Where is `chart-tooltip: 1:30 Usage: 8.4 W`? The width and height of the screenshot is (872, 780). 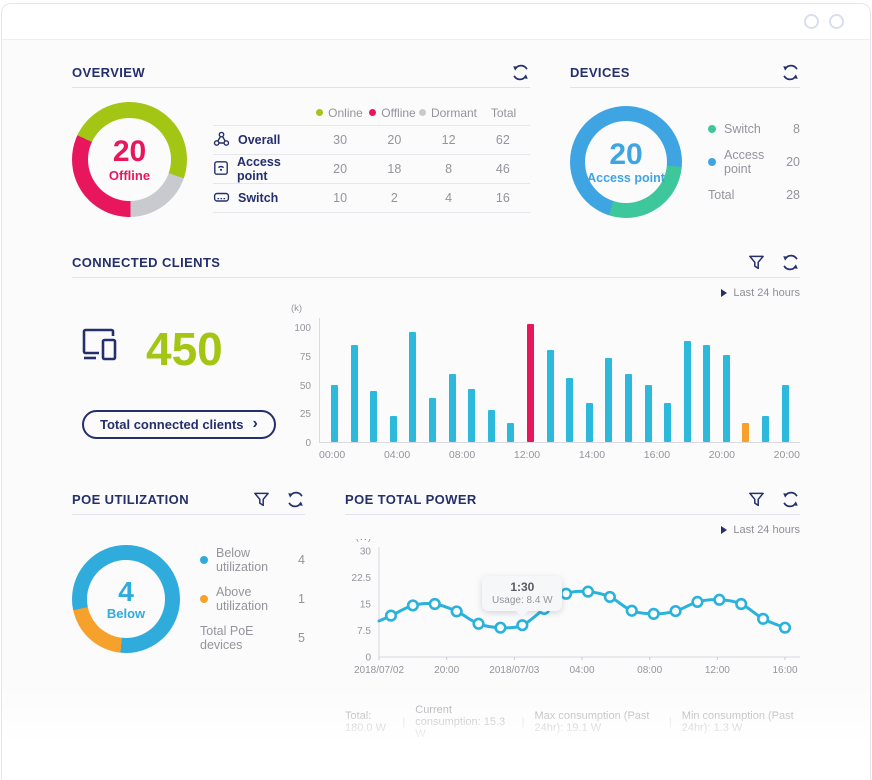
chart-tooltip: 1:30 Usage: 8.4 W is located at coordinates (522, 597).